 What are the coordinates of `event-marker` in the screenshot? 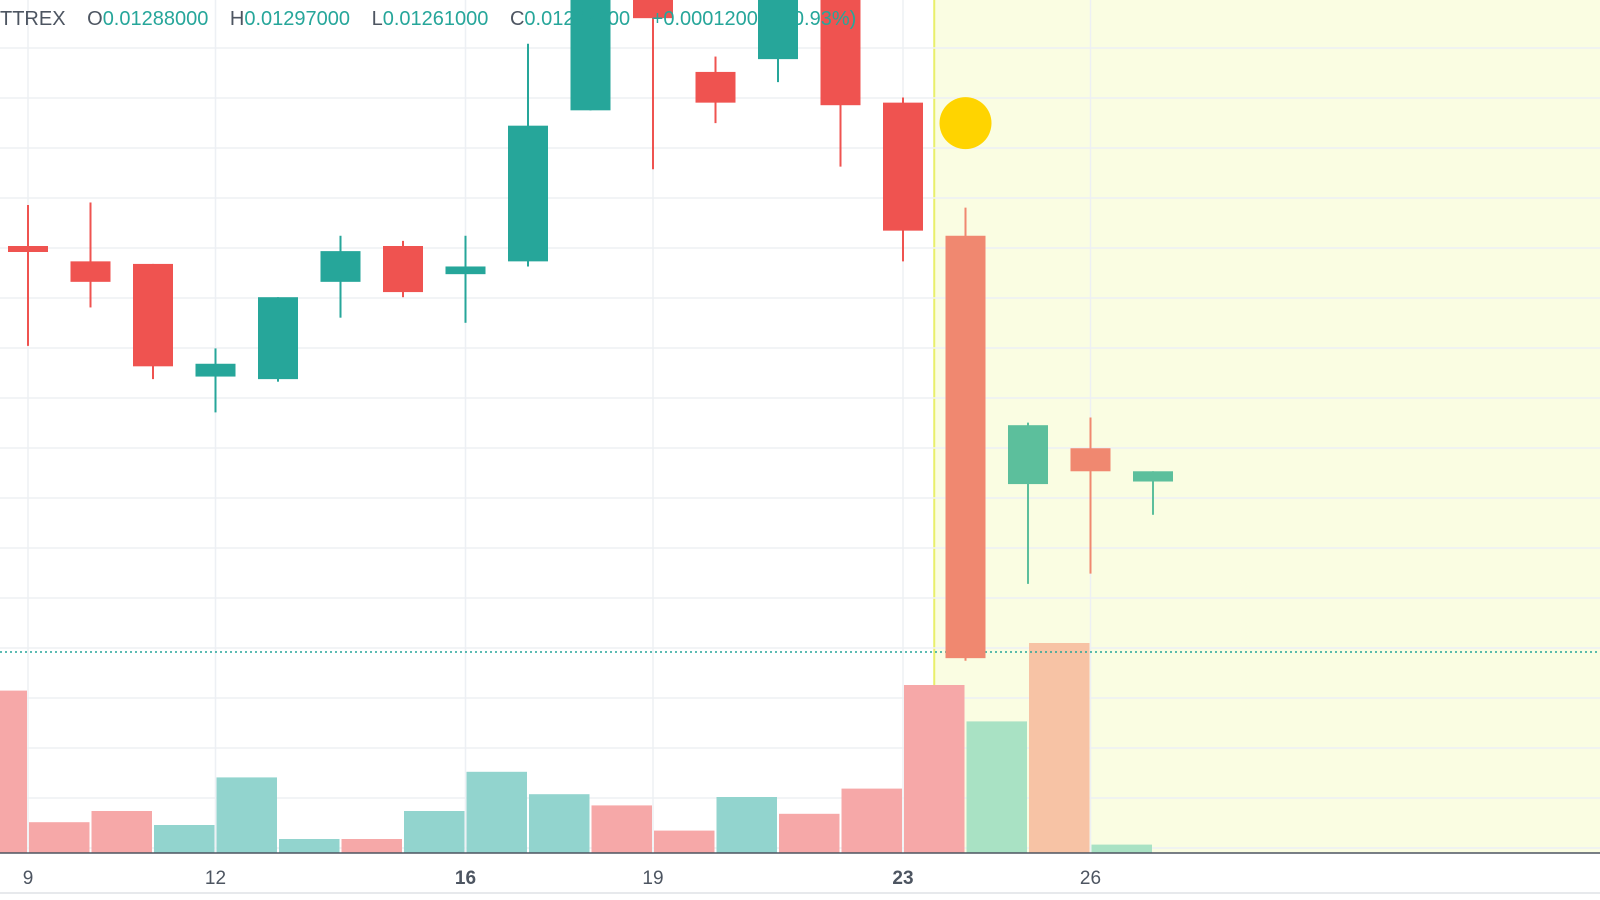 It's located at (965, 123).